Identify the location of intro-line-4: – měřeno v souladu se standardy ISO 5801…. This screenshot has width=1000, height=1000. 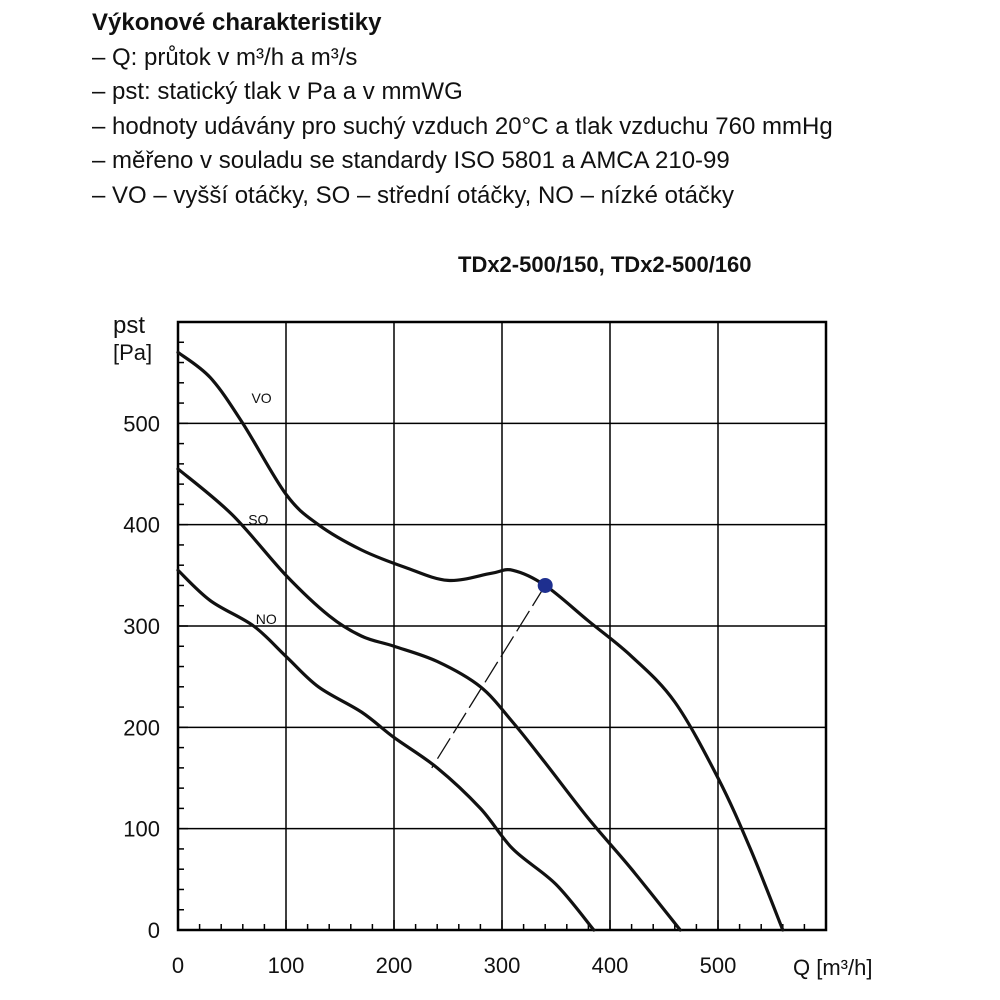
(411, 160).